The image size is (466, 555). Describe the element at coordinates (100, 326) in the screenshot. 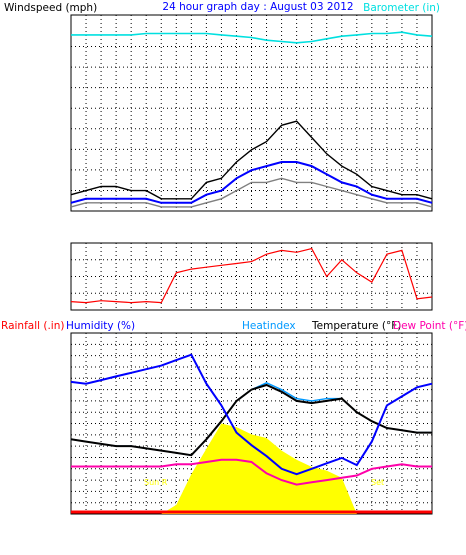

I see `humidity-axis-label: Humidity (%)` at that location.